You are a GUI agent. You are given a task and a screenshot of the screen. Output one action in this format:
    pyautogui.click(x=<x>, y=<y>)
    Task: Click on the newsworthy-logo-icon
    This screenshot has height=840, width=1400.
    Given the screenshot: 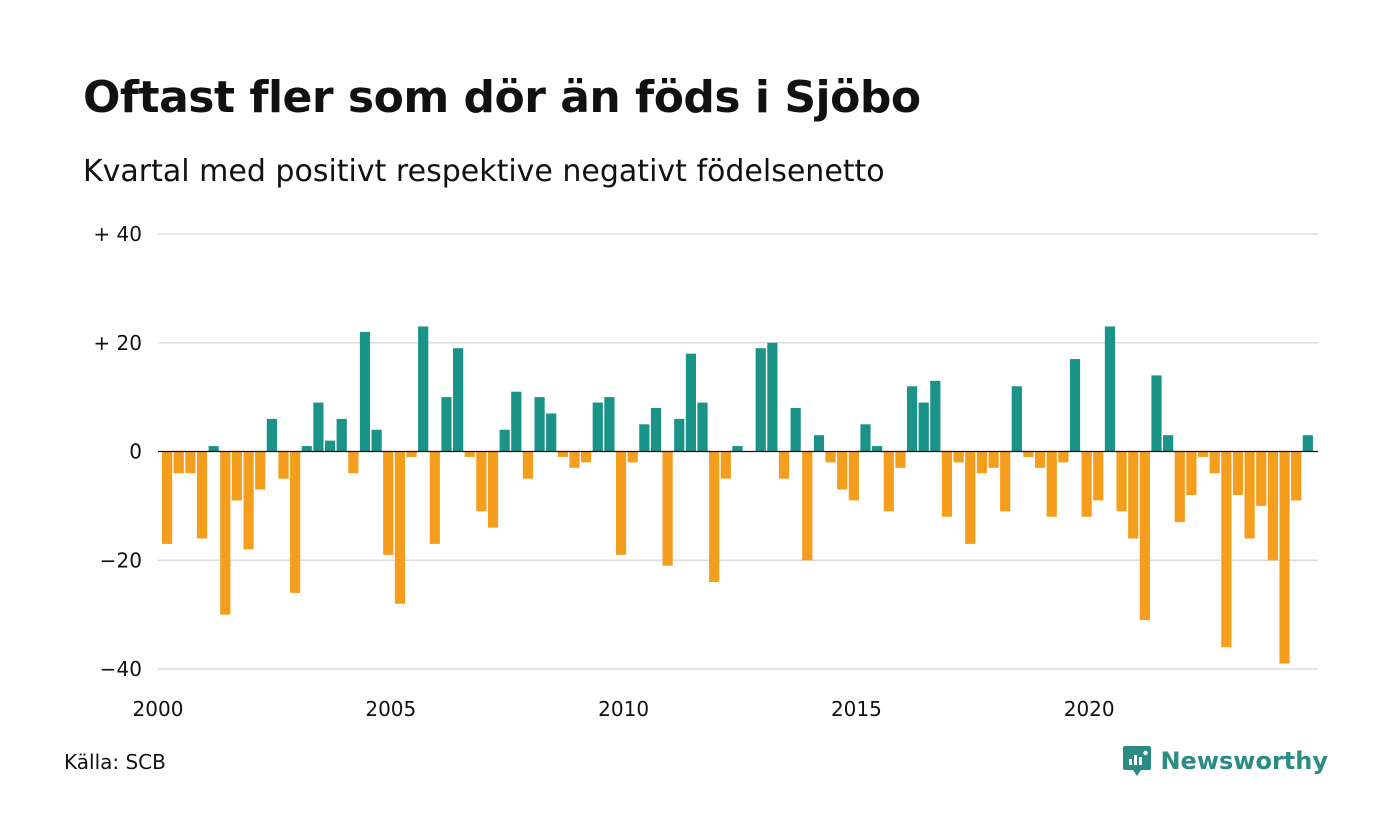 What is the action you would take?
    pyautogui.click(x=1137, y=761)
    